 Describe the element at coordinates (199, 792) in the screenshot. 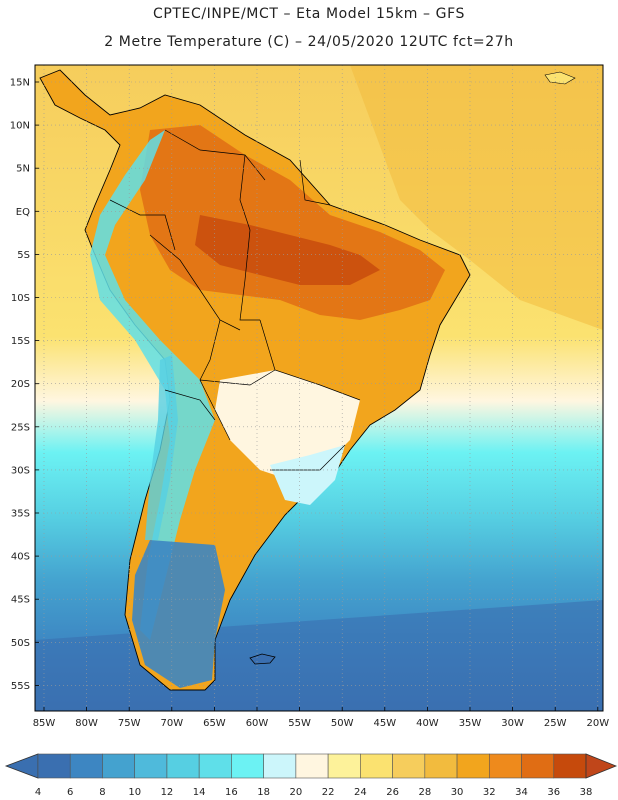

I see `colorbar-label: 14` at that location.